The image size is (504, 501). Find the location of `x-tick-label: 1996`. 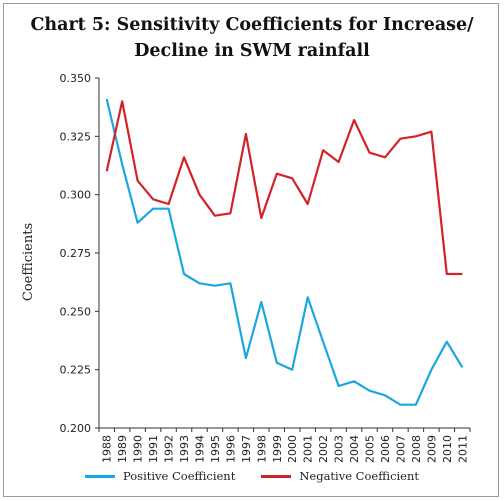

x-tick-label: 1996 is located at coordinates (230, 449).